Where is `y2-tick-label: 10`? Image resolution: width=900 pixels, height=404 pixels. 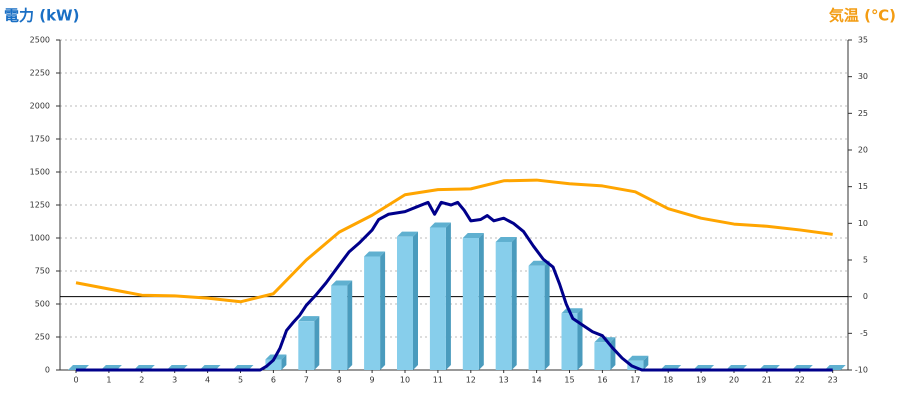 y2-tick-label: 10 is located at coordinates (863, 223).